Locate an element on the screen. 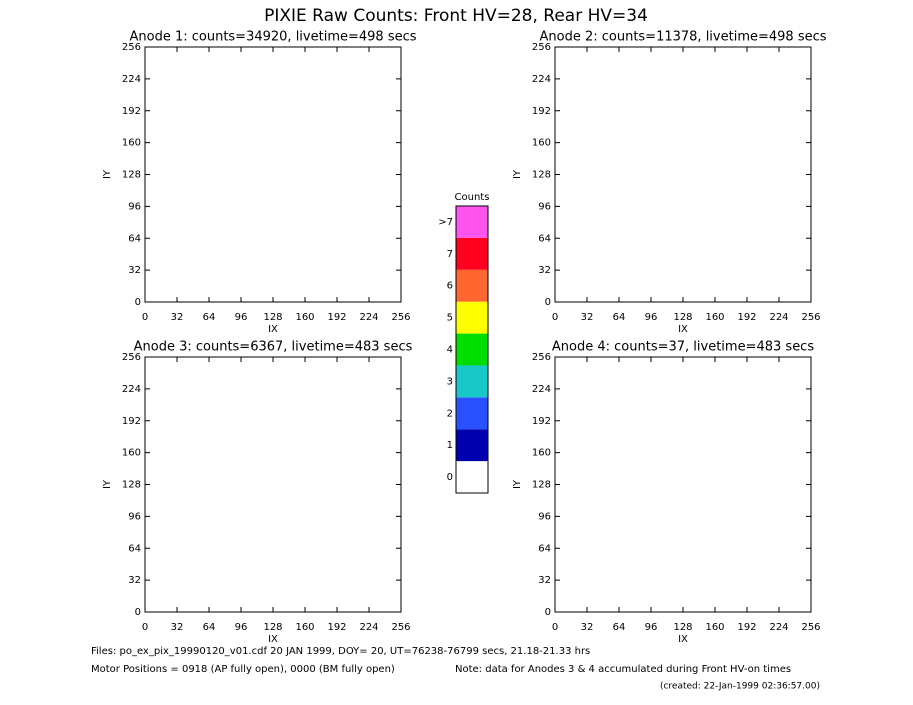  colorbar-label: 6 is located at coordinates (450, 286).